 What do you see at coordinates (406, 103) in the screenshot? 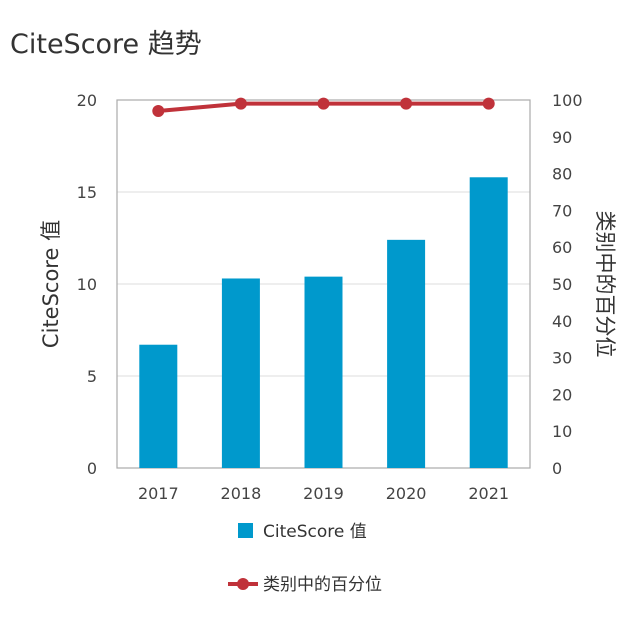
I see `percentile-point-2020` at bounding box center [406, 103].